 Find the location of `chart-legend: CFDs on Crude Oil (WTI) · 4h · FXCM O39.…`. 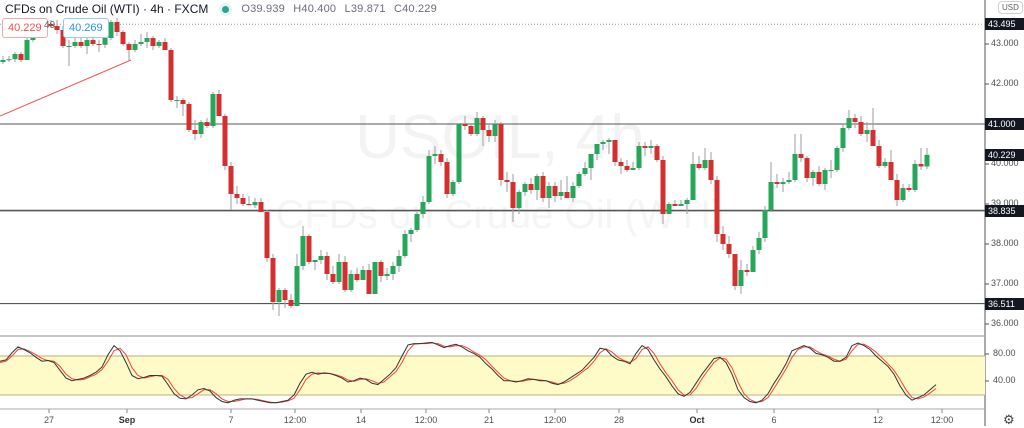

chart-legend: CFDs on Crude Oil (WTI) · 4h · FXCM O39.… is located at coordinates (223, 9).